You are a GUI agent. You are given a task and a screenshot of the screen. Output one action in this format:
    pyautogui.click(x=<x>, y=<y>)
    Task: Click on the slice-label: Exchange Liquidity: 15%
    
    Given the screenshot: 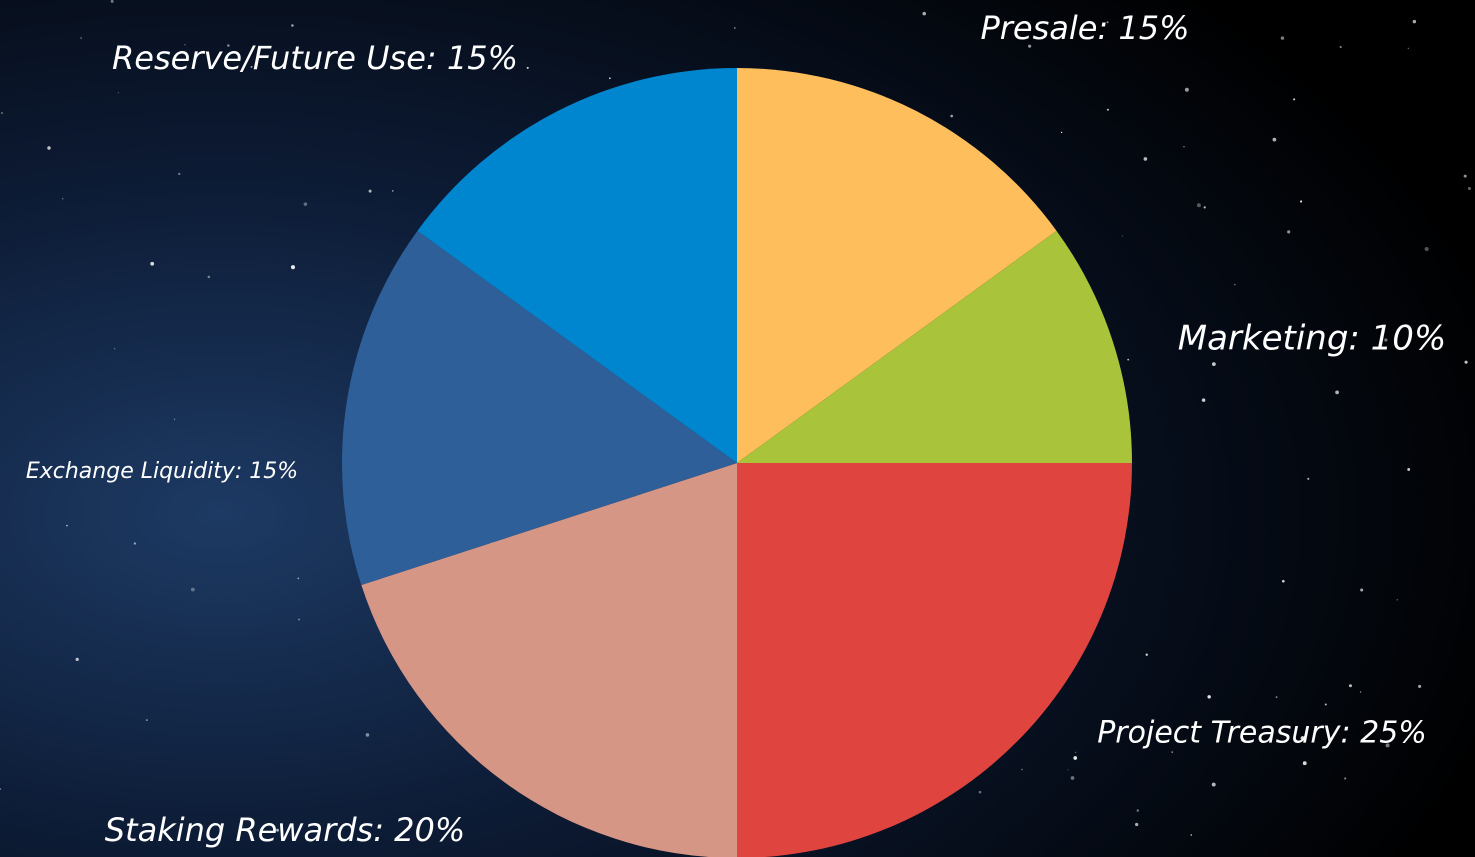 What is the action you would take?
    pyautogui.click(x=162, y=471)
    